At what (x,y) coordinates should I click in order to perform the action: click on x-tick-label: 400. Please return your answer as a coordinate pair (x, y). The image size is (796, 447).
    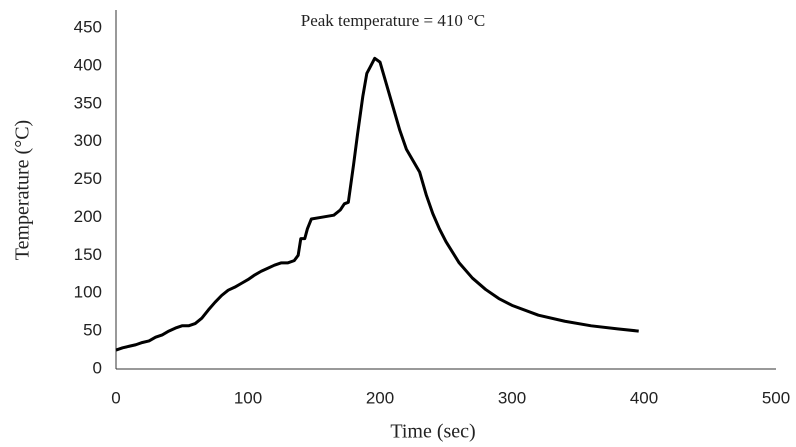
    Looking at the image, I should click on (644, 397).